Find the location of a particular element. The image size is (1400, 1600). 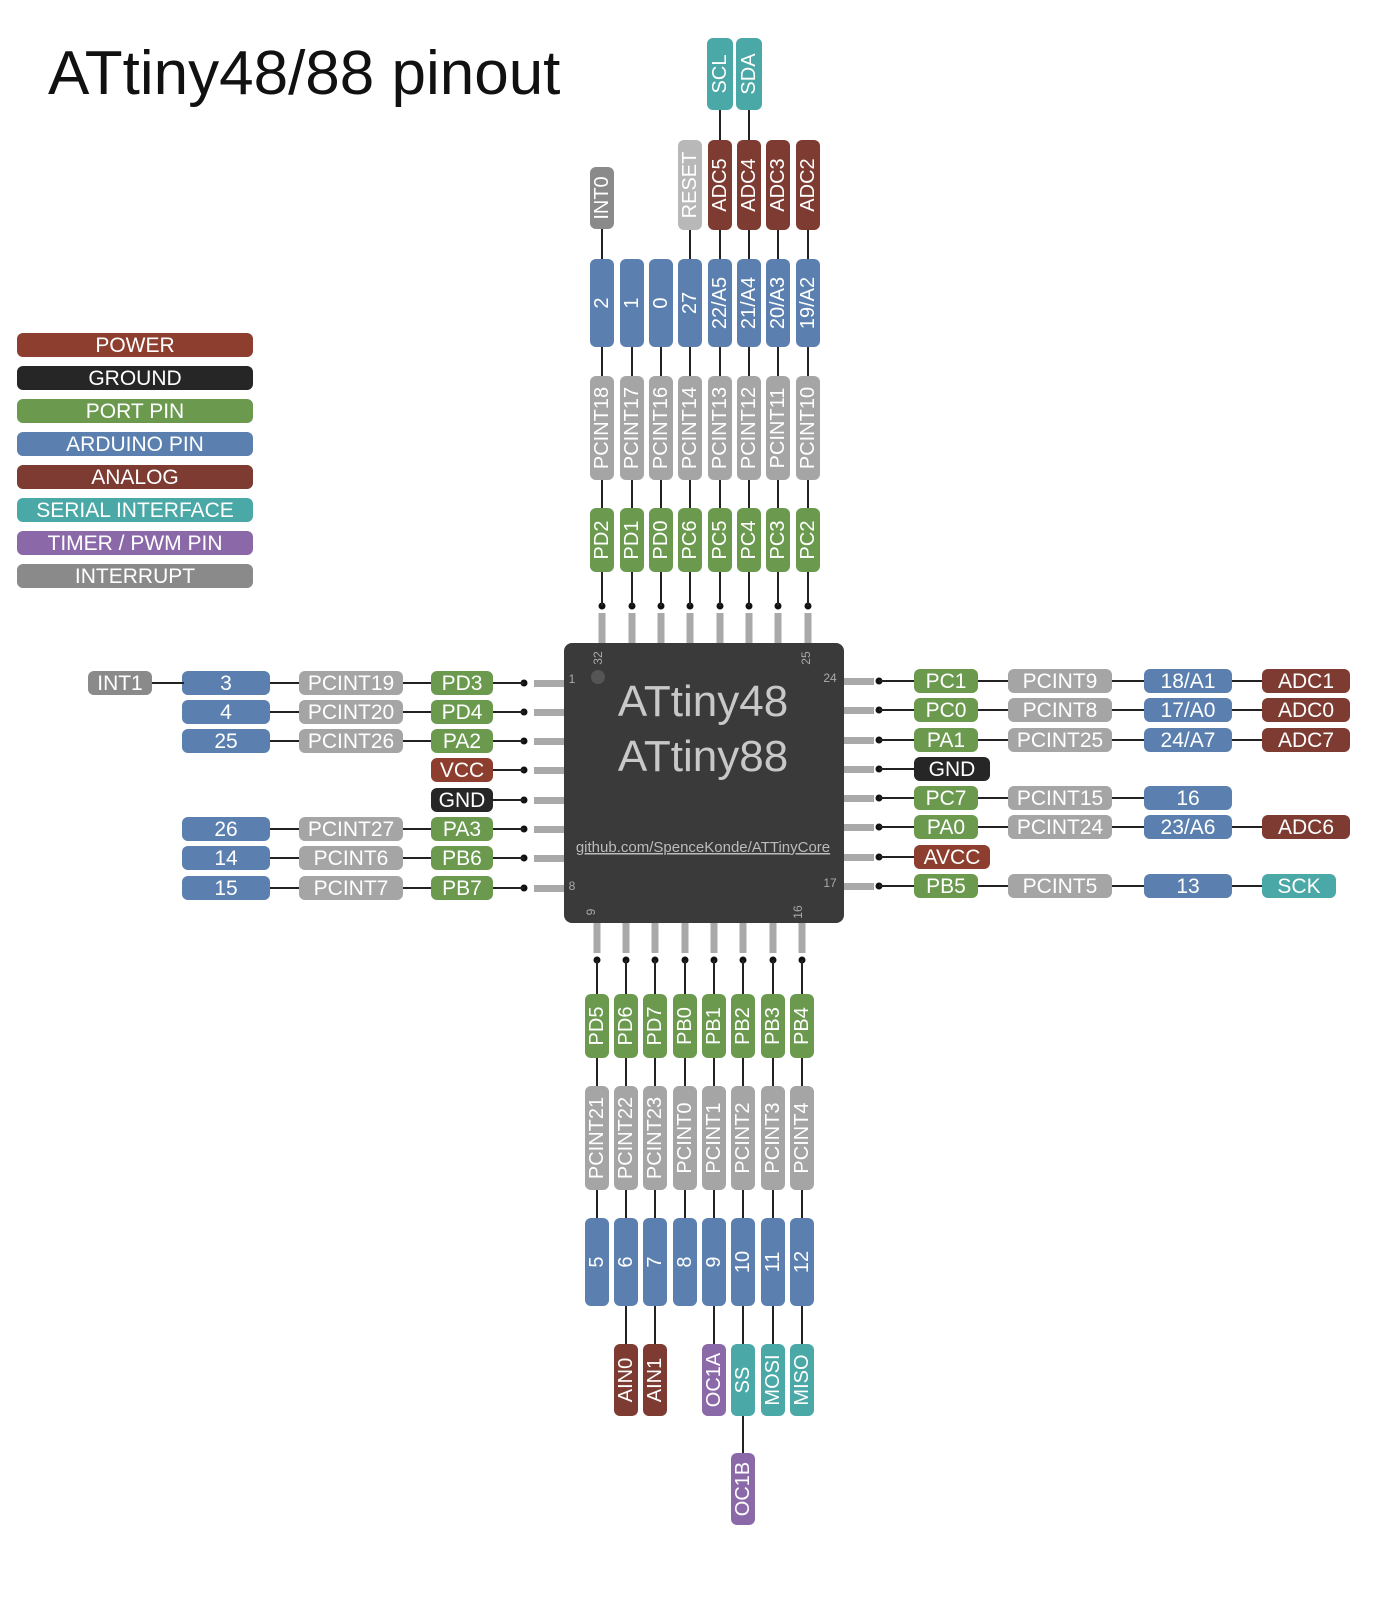

pcint-pcint1-label: PCINT1 is located at coordinates (714, 1137).